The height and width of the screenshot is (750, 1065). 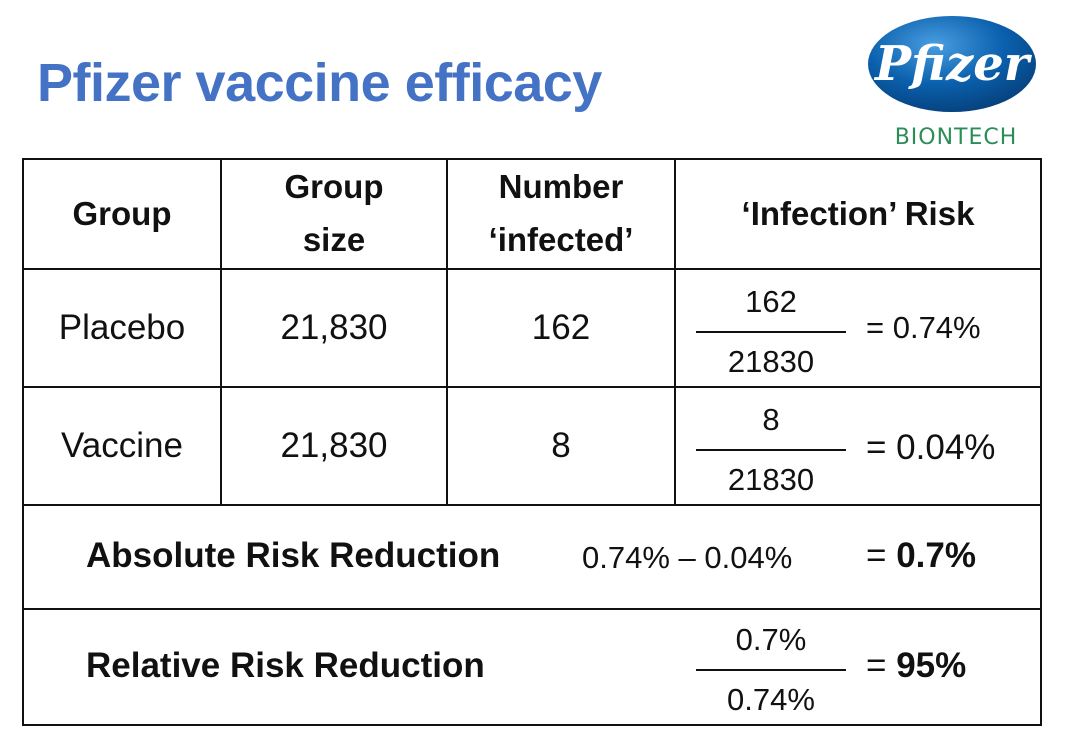 I want to click on placebo-risk-result: = 0.74%, so click(x=923, y=327).